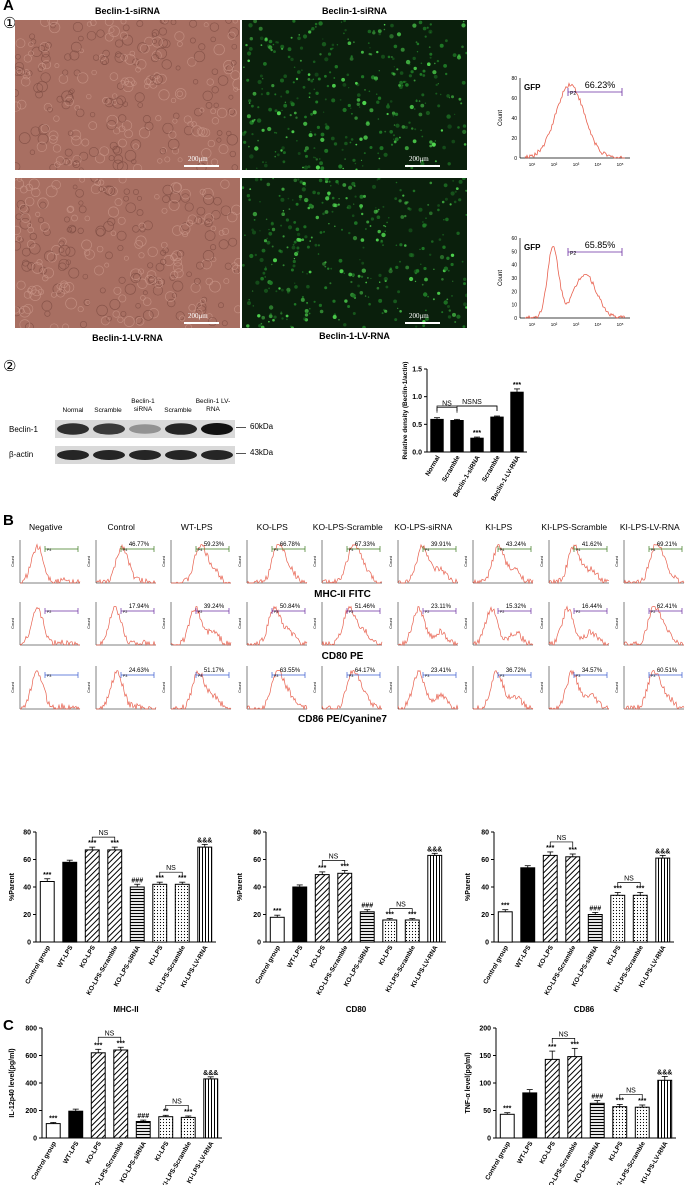 The width and height of the screenshot is (685, 1185). Describe the element at coordinates (386, 955) in the screenshot. I see `category-label: KI-LPS` at that location.